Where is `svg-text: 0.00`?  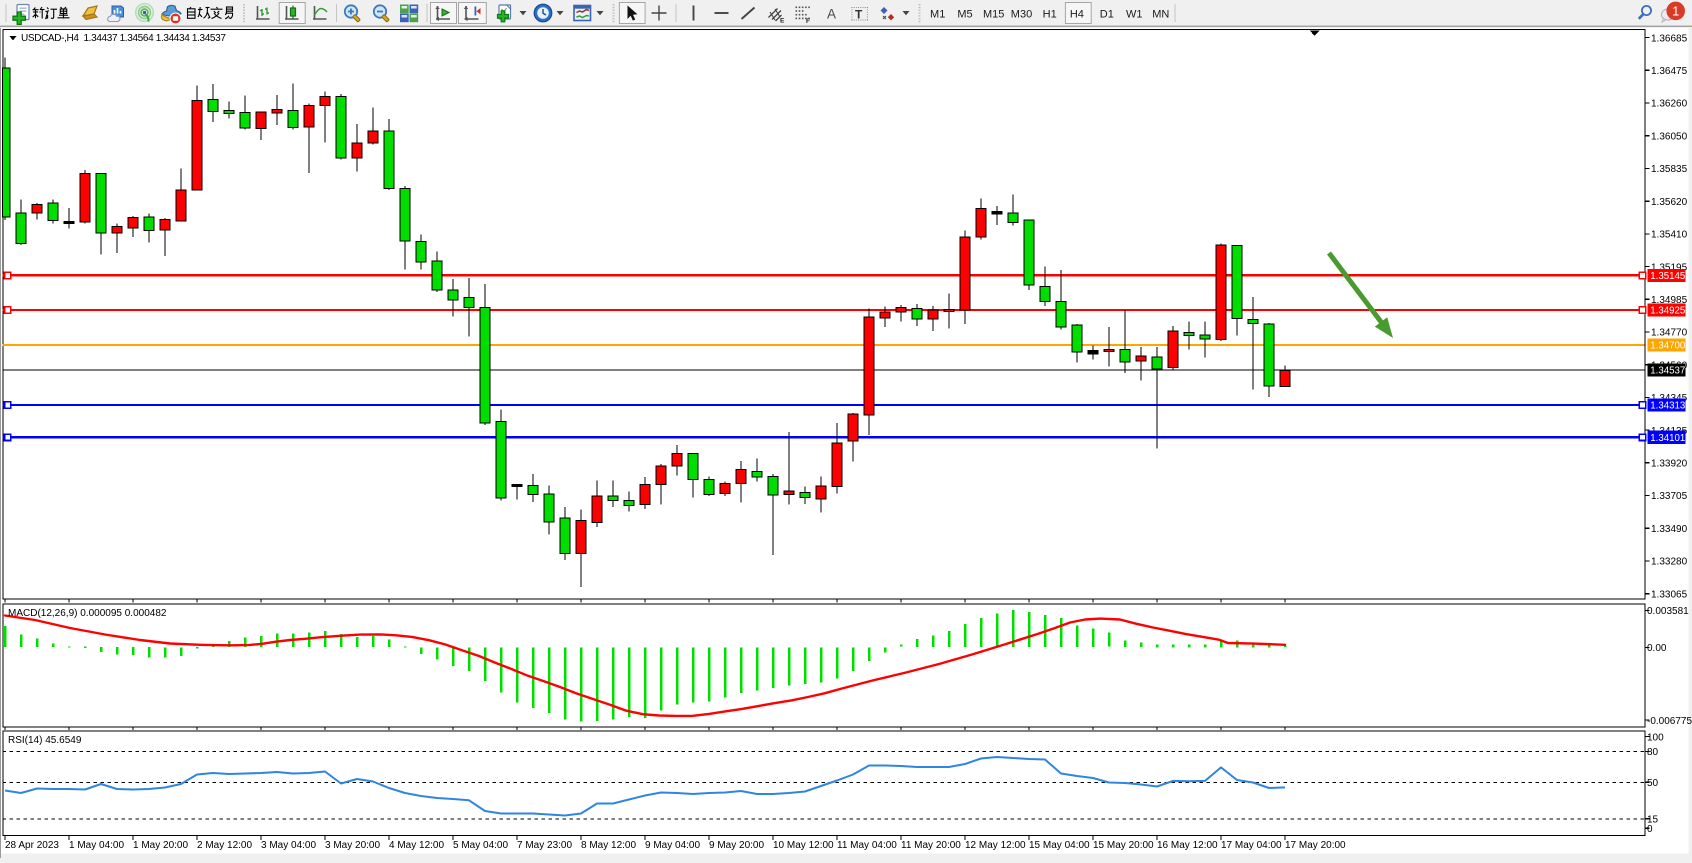 svg-text: 0.00 is located at coordinates (1657, 648).